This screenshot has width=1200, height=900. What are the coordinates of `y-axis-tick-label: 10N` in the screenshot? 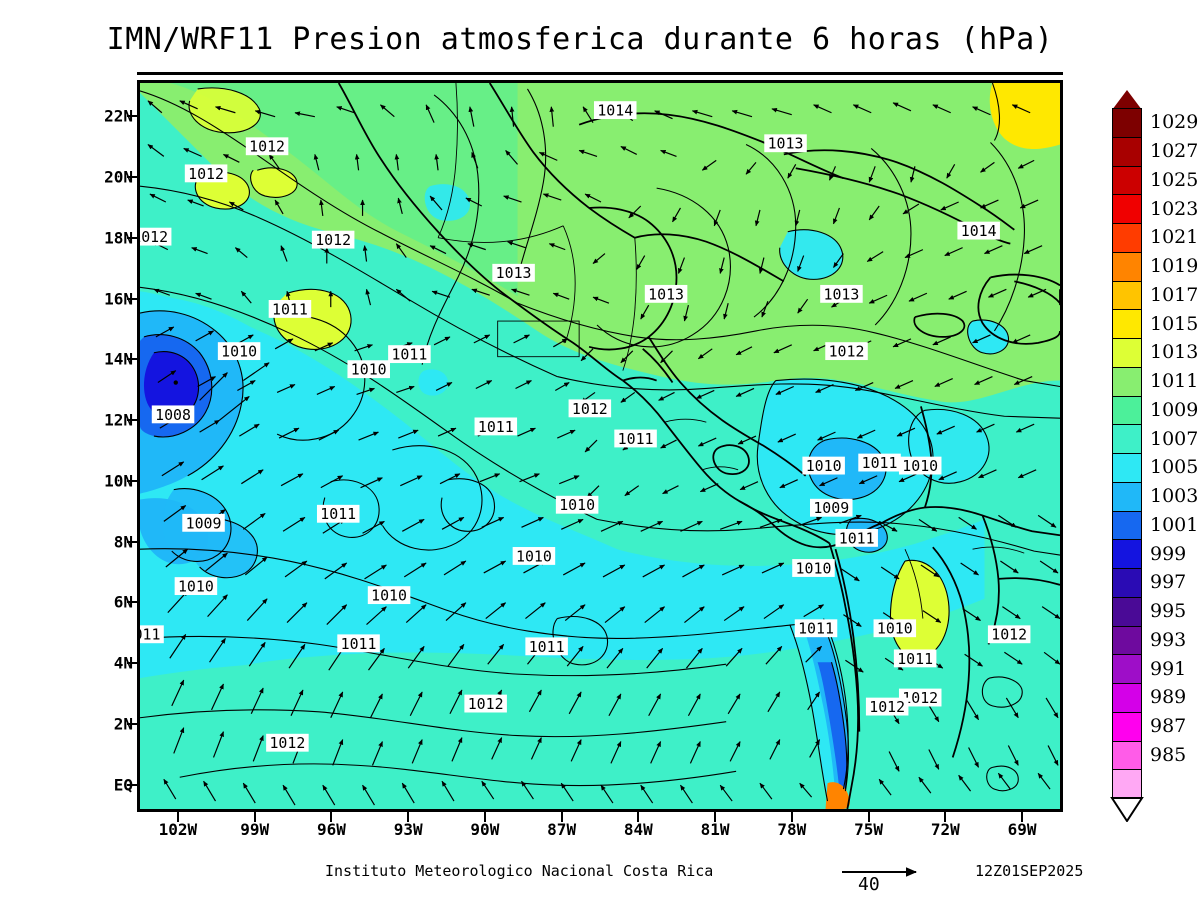 It's located at (118, 481).